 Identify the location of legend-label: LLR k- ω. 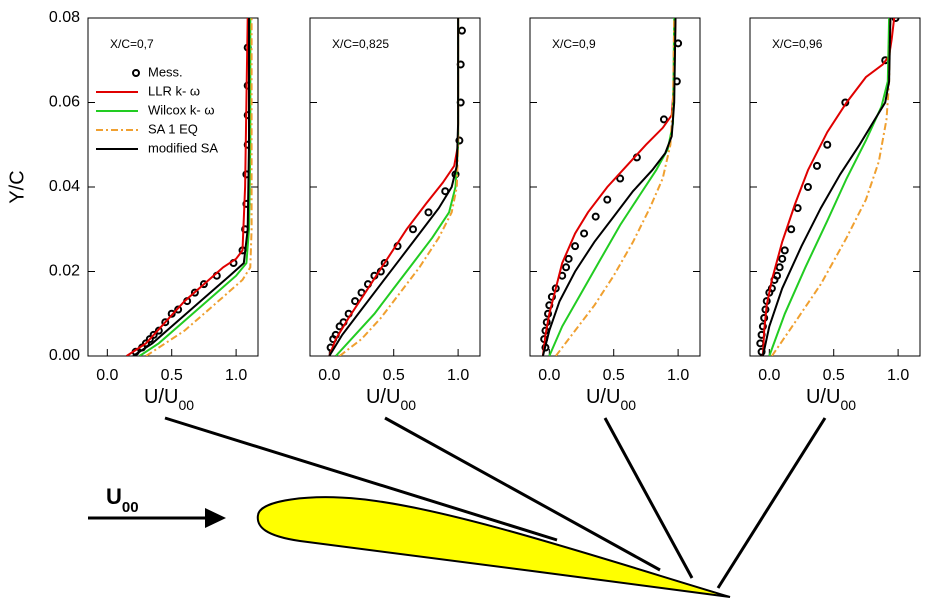
(174, 90).